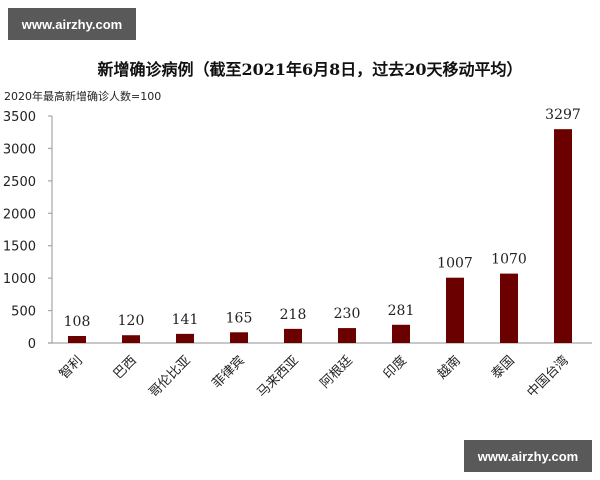  I want to click on y-tick-label: 2000, so click(19, 214).